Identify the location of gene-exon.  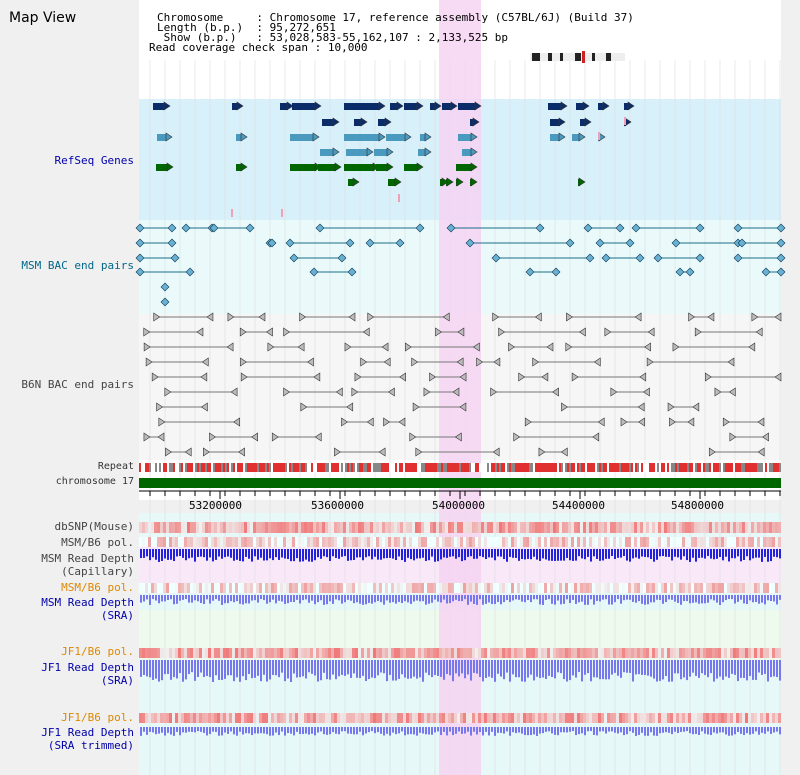
(235, 106).